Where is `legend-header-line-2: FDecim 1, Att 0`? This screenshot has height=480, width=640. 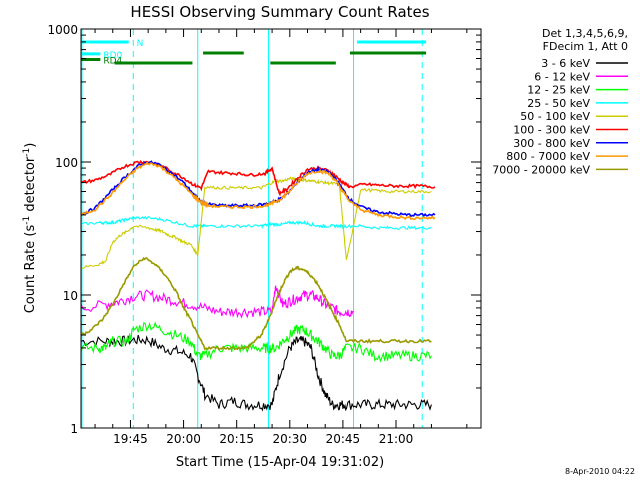 legend-header-line-2: FDecim 1, Att 0 is located at coordinates (585, 46).